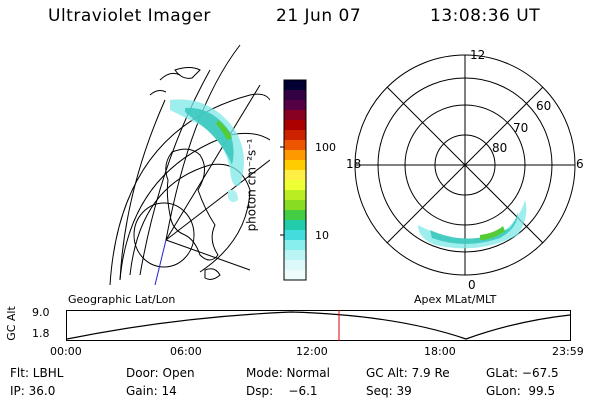  I want to click on status-door: Door: Open, so click(160, 373).